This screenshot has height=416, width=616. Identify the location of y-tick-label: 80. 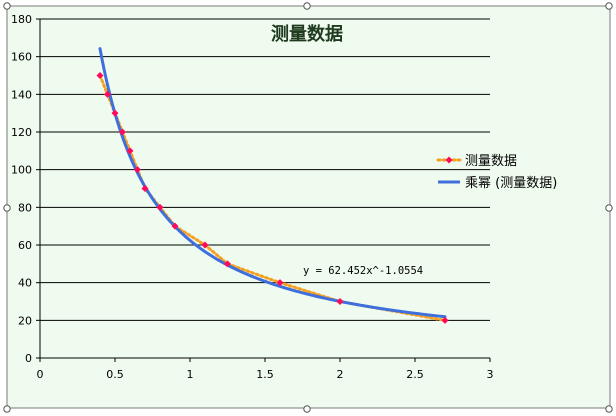
(25, 207).